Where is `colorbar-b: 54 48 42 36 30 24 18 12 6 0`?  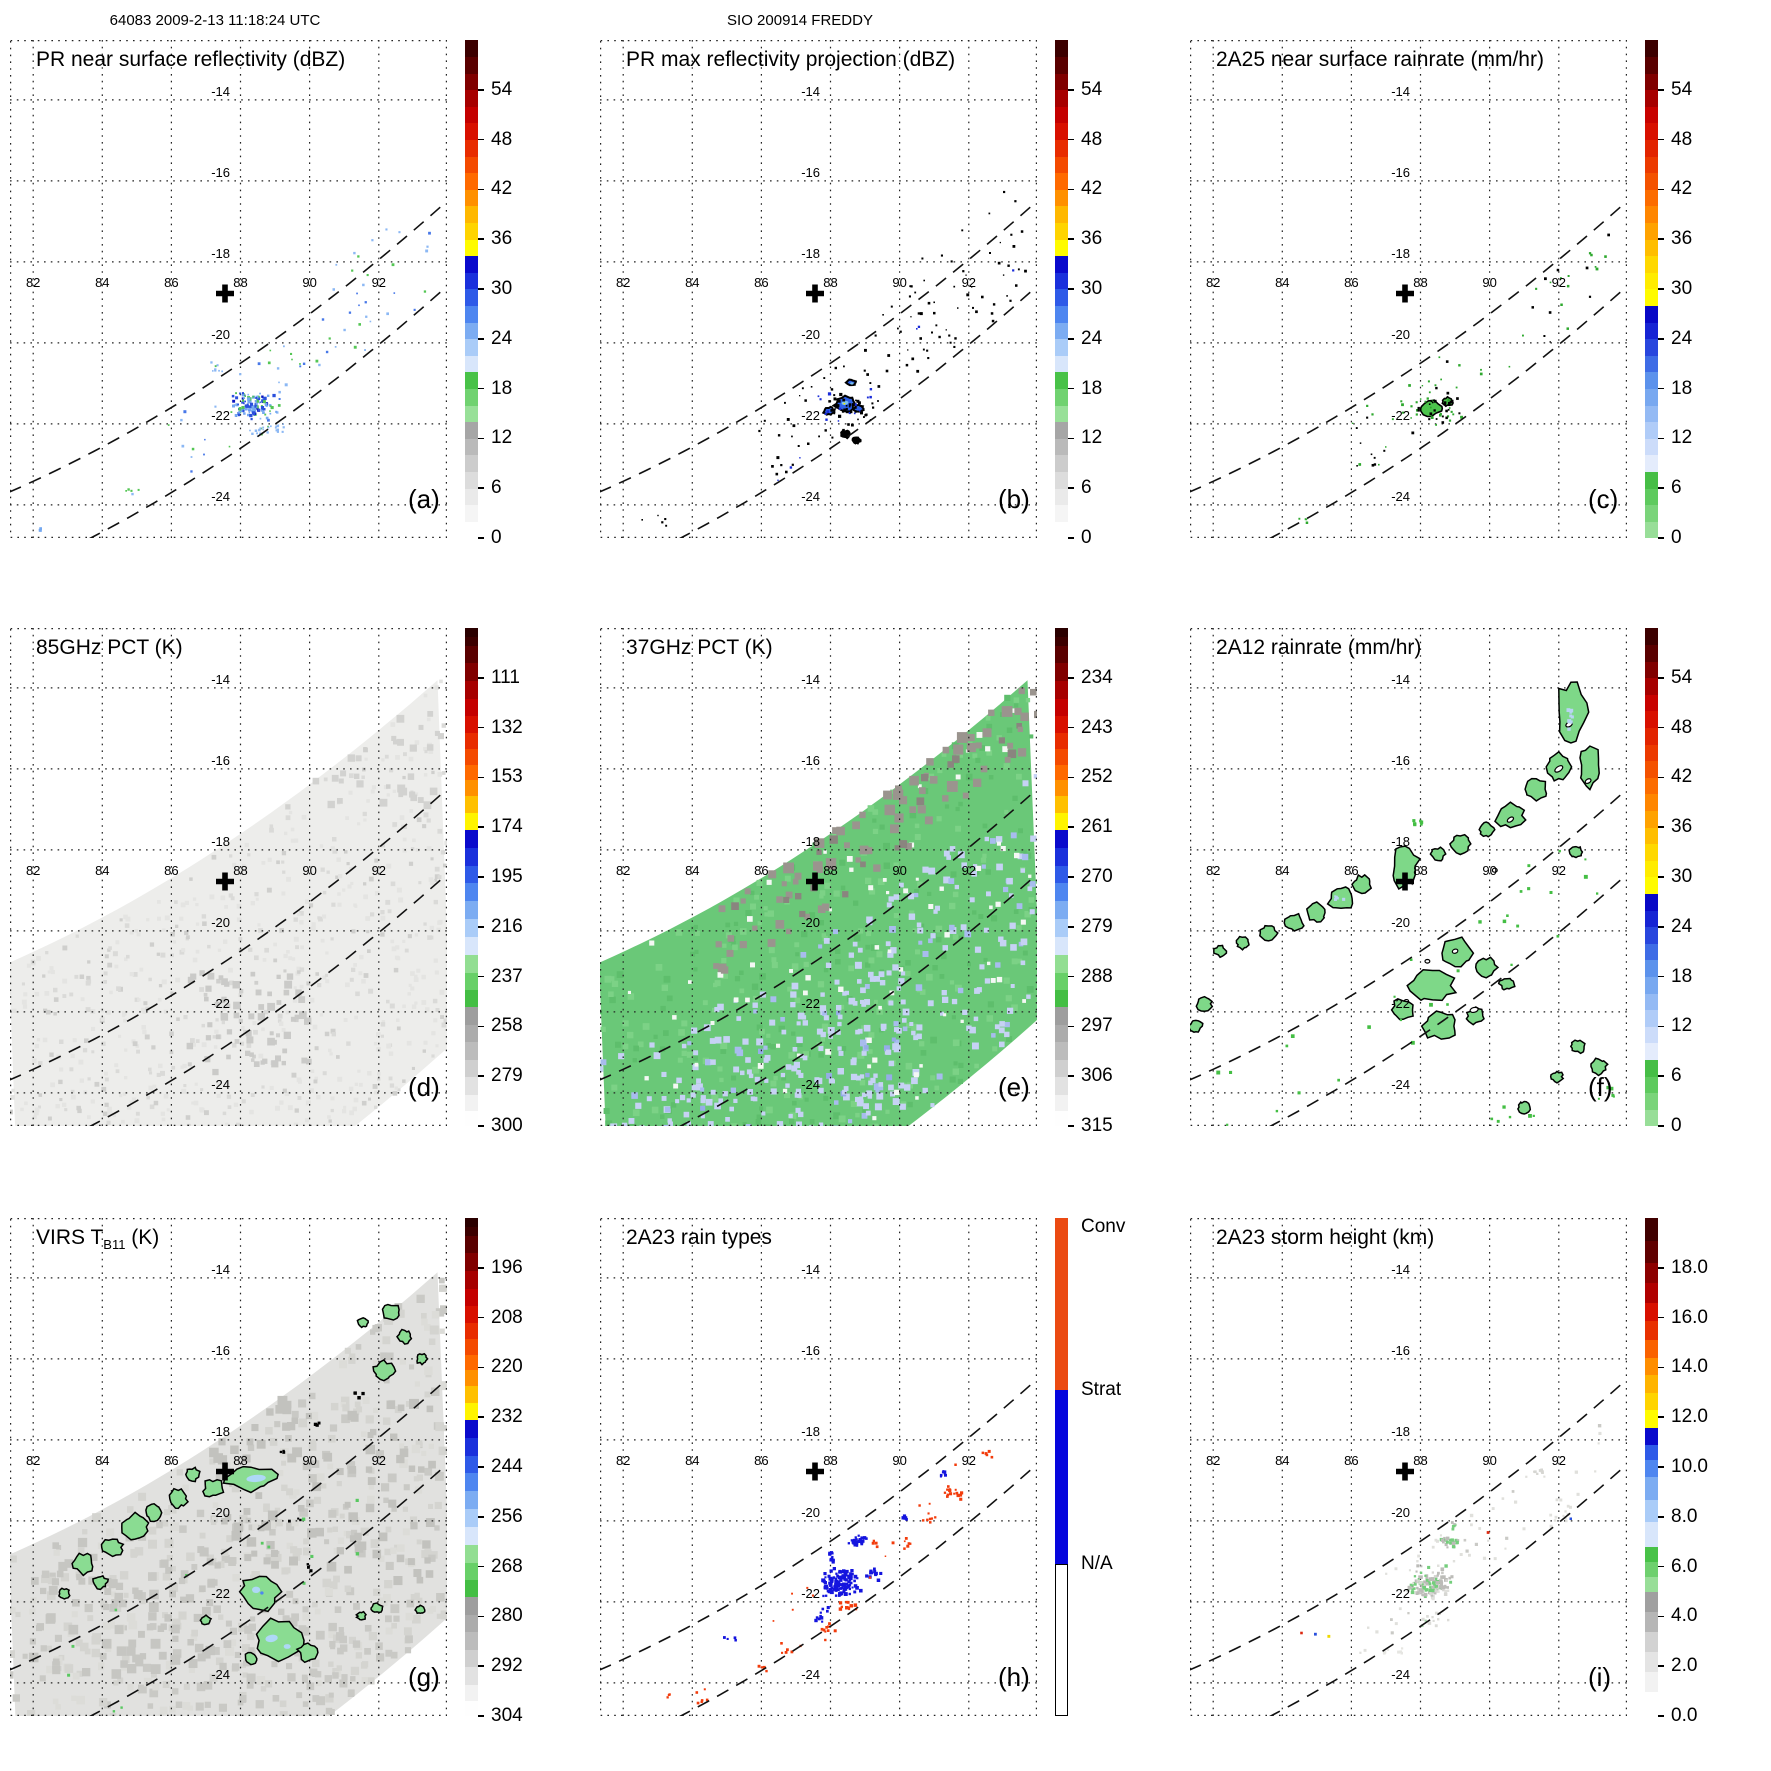 colorbar-b: 54 48 42 36 30 24 18 12 6 0 is located at coordinates (1078, 294).